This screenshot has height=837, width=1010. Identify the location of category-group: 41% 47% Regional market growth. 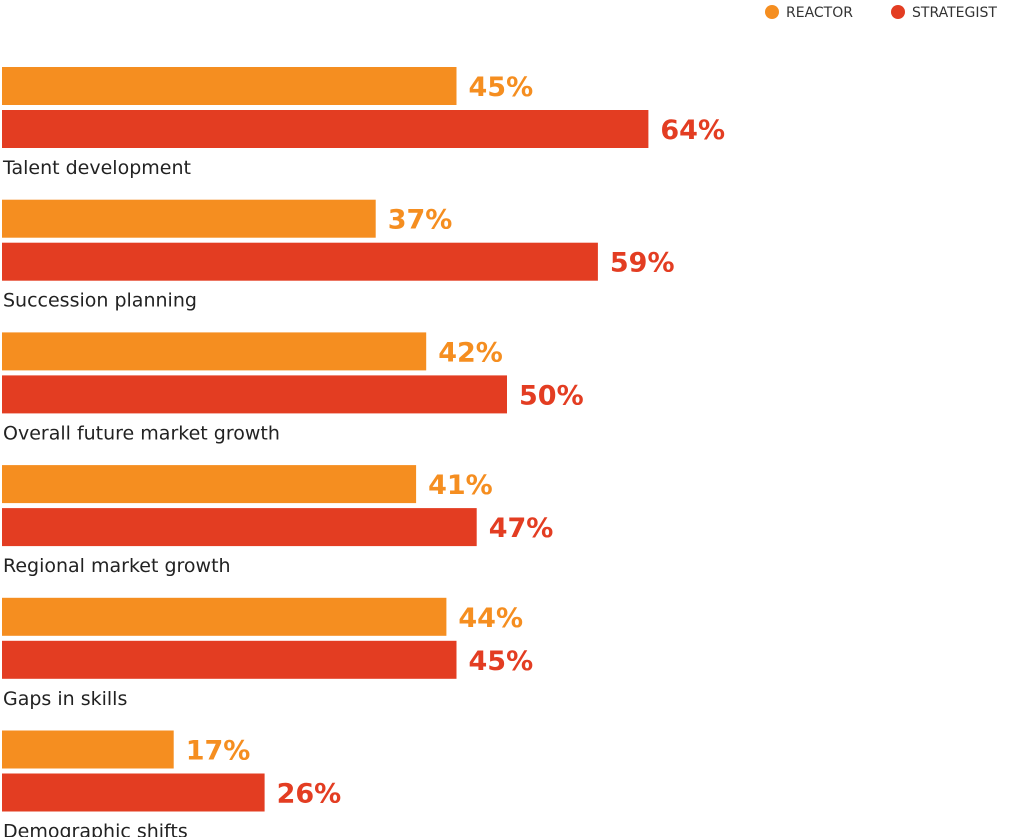
(277, 521).